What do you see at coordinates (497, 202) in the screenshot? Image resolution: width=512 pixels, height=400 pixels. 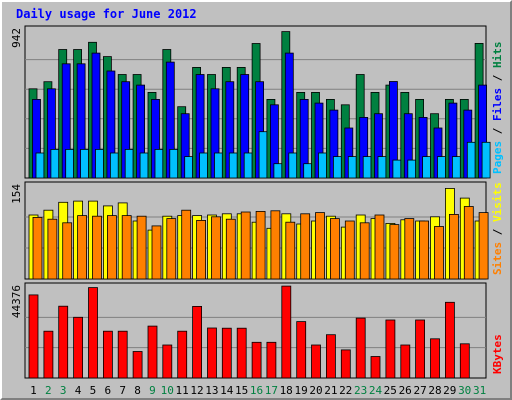 I see `legend-visits: Visits` at bounding box center [497, 202].